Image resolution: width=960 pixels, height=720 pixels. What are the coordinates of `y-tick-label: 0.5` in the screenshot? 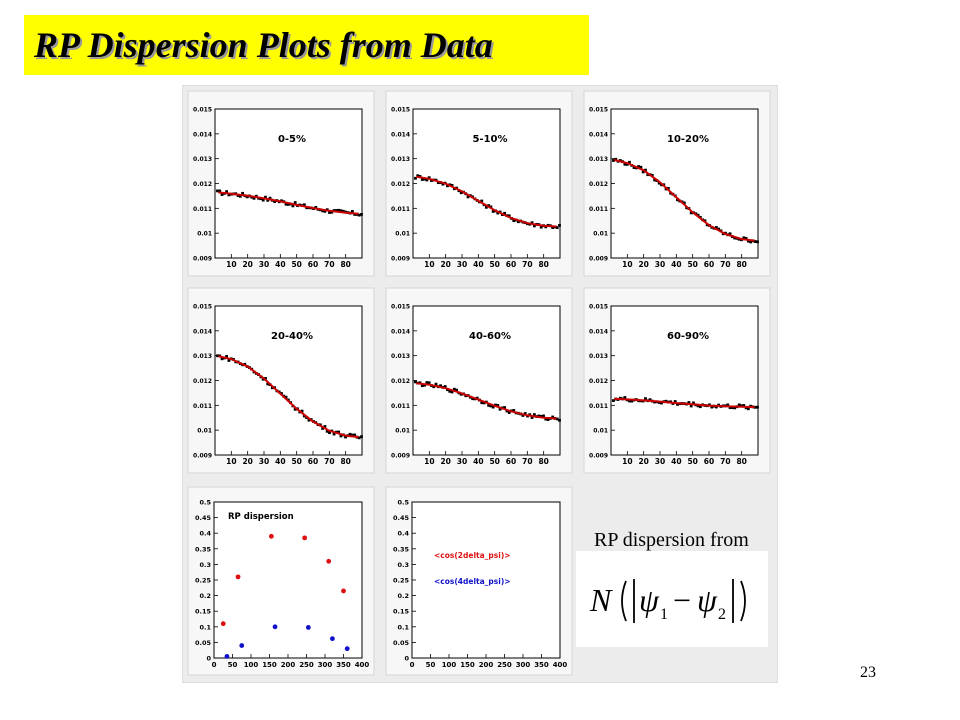 It's located at (403, 503).